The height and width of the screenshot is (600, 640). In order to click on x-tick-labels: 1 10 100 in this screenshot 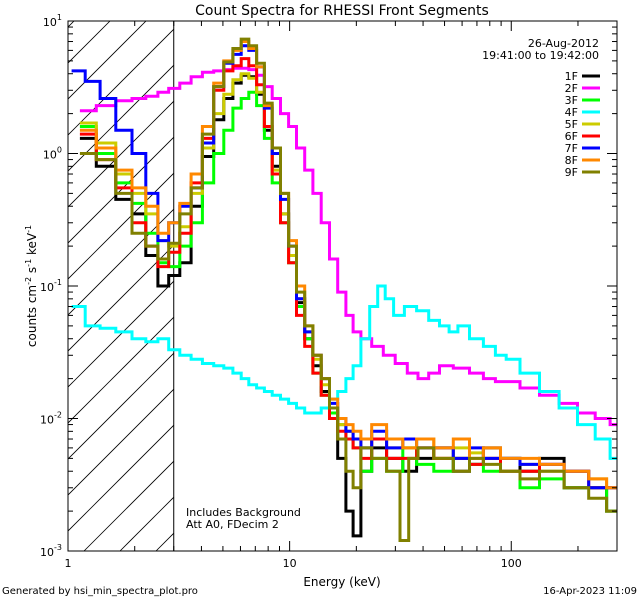, I will do `click(293, 563)`.